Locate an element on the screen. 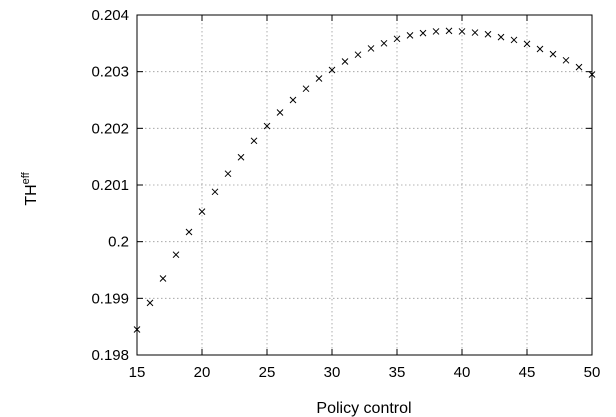 The width and height of the screenshot is (616, 417). x-tick-label: 20 is located at coordinates (202, 372).